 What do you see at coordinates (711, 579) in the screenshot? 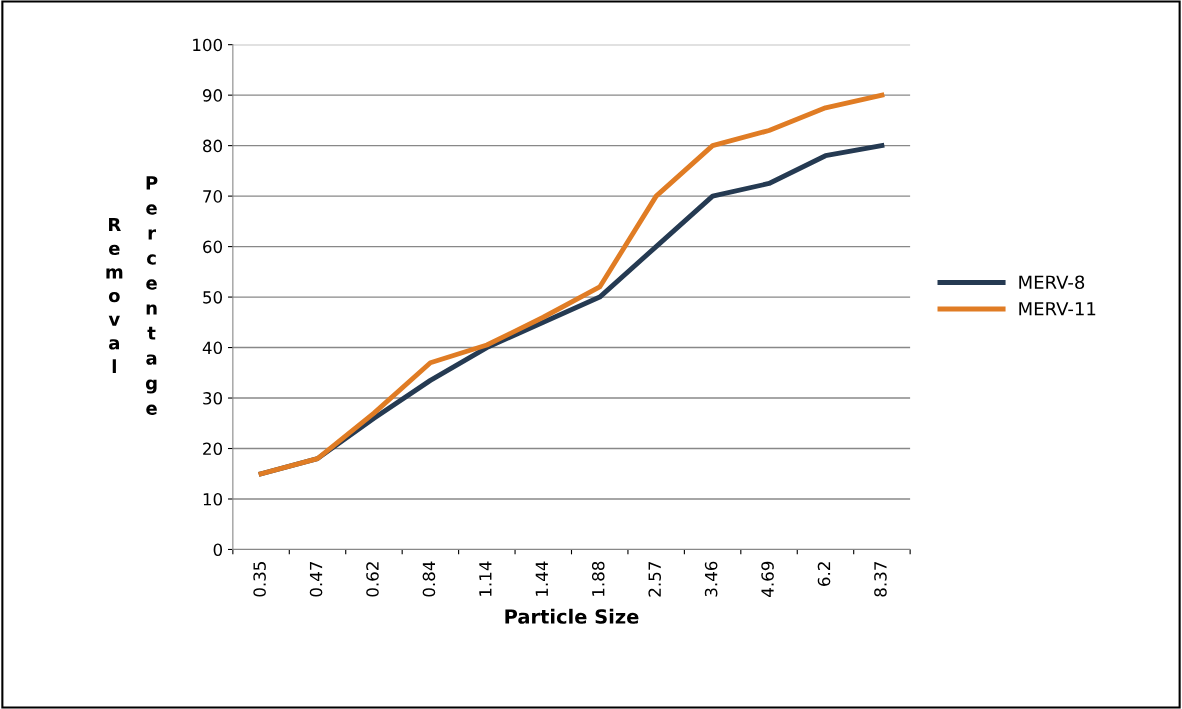
I see `x-tick-label: 3.46` at bounding box center [711, 579].